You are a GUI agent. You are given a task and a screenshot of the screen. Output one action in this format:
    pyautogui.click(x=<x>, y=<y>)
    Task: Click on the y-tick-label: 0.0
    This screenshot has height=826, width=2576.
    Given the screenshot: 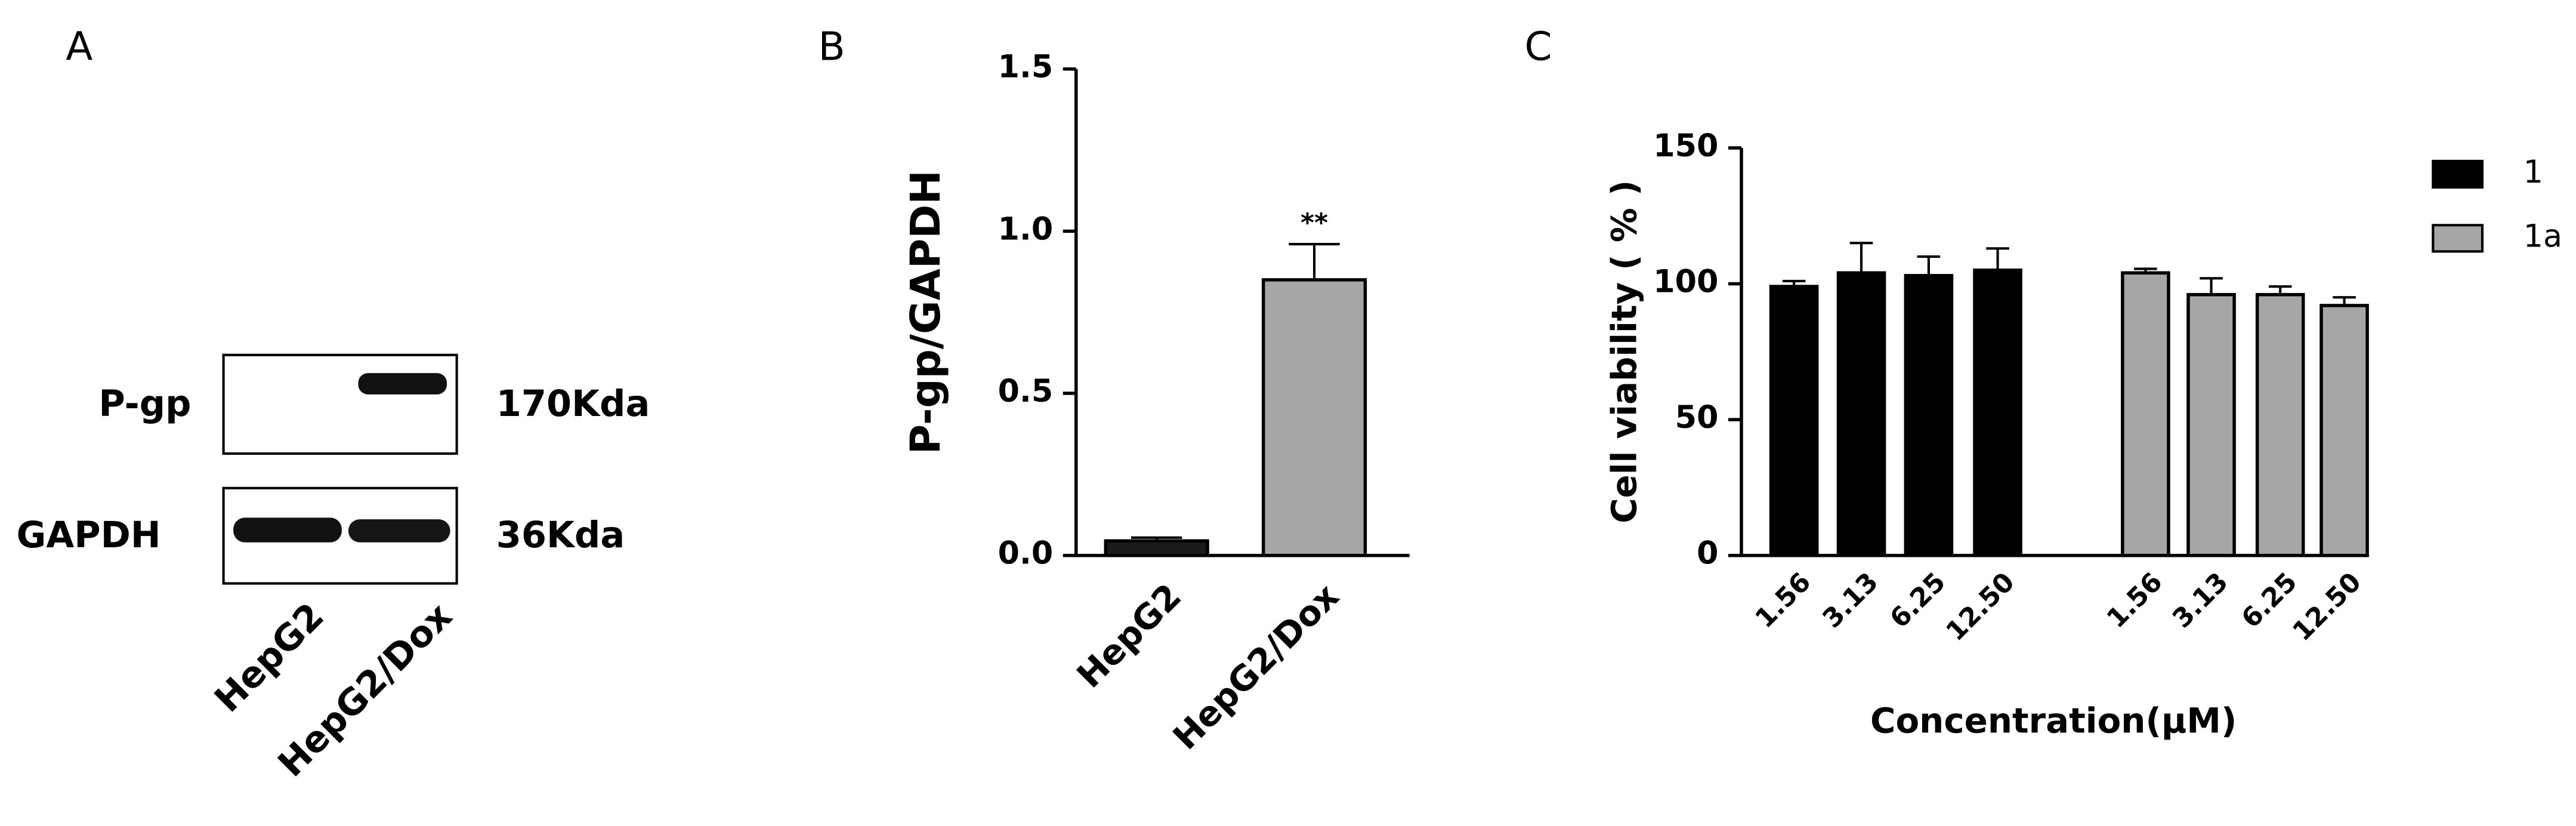 What is the action you would take?
    pyautogui.click(x=1026, y=553)
    